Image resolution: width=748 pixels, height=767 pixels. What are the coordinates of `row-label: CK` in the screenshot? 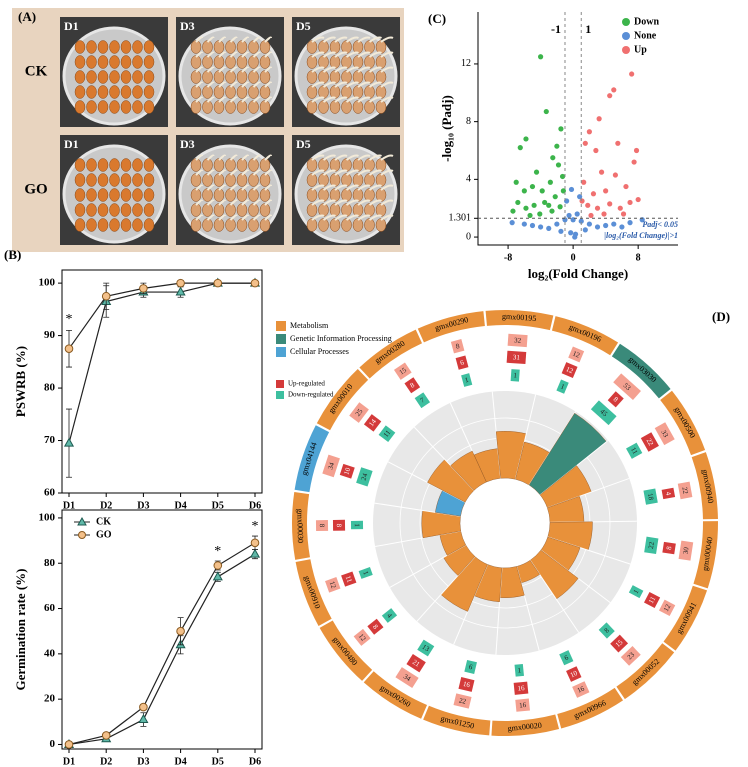 It's located at (36, 71).